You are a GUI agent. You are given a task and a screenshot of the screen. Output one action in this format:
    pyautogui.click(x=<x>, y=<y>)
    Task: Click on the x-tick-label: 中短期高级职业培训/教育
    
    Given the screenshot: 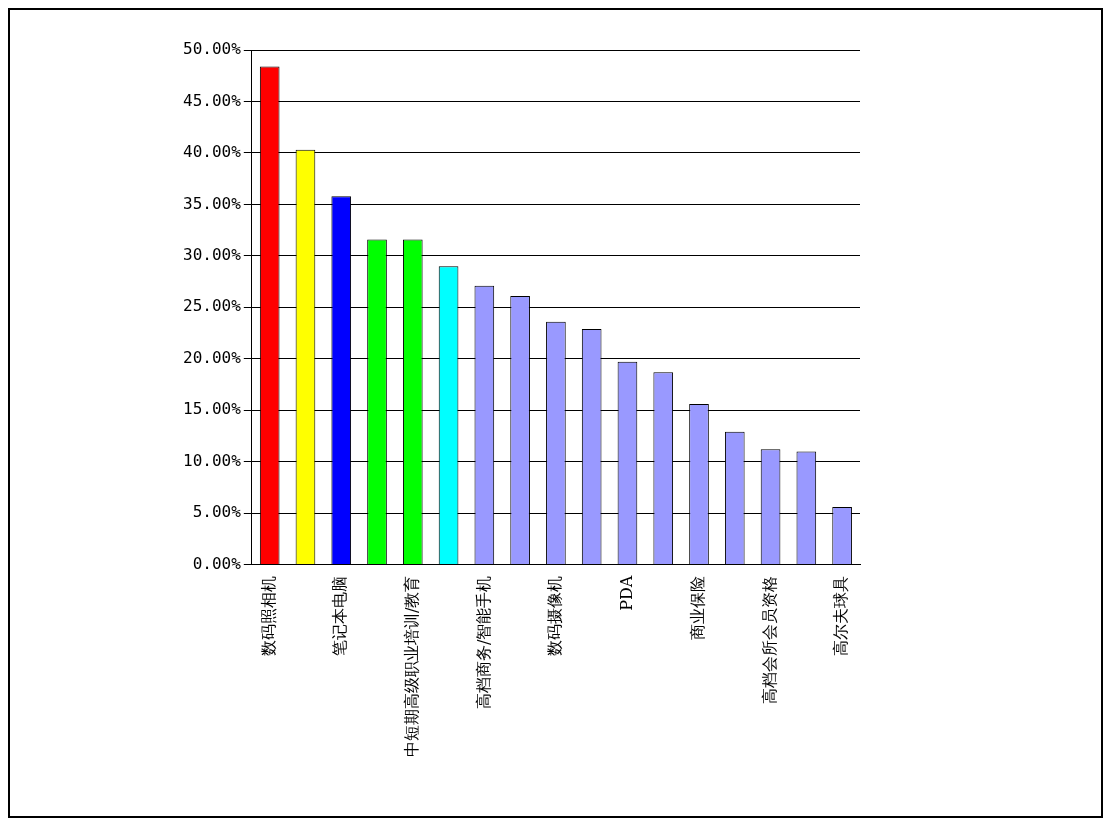 What is the action you would take?
    pyautogui.click(x=411, y=666)
    